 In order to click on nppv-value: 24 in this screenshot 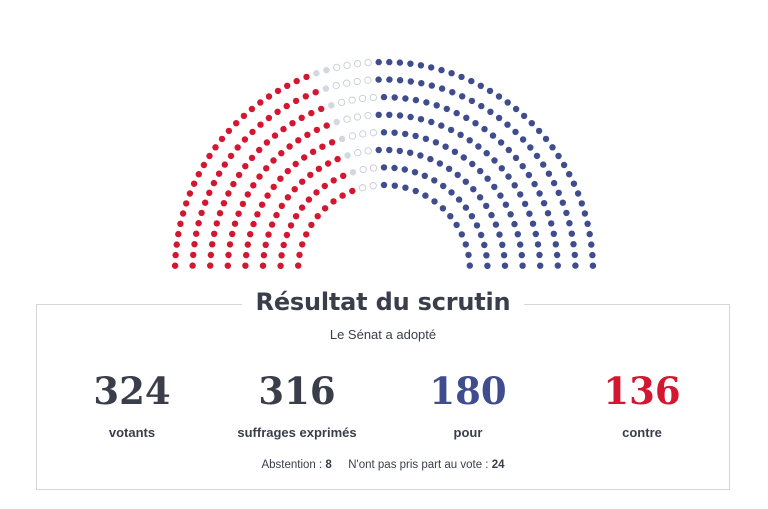, I will do `click(498, 465)`.